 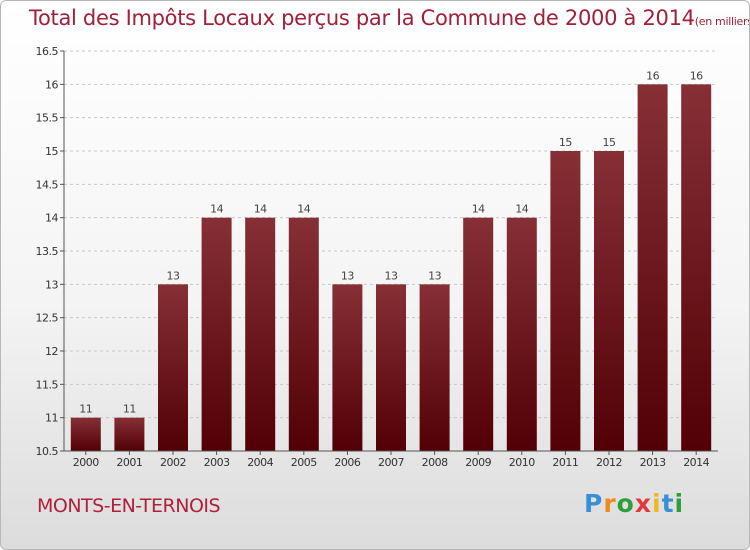 What do you see at coordinates (51, 351) in the screenshot?
I see `y-tick-label: 12` at bounding box center [51, 351].